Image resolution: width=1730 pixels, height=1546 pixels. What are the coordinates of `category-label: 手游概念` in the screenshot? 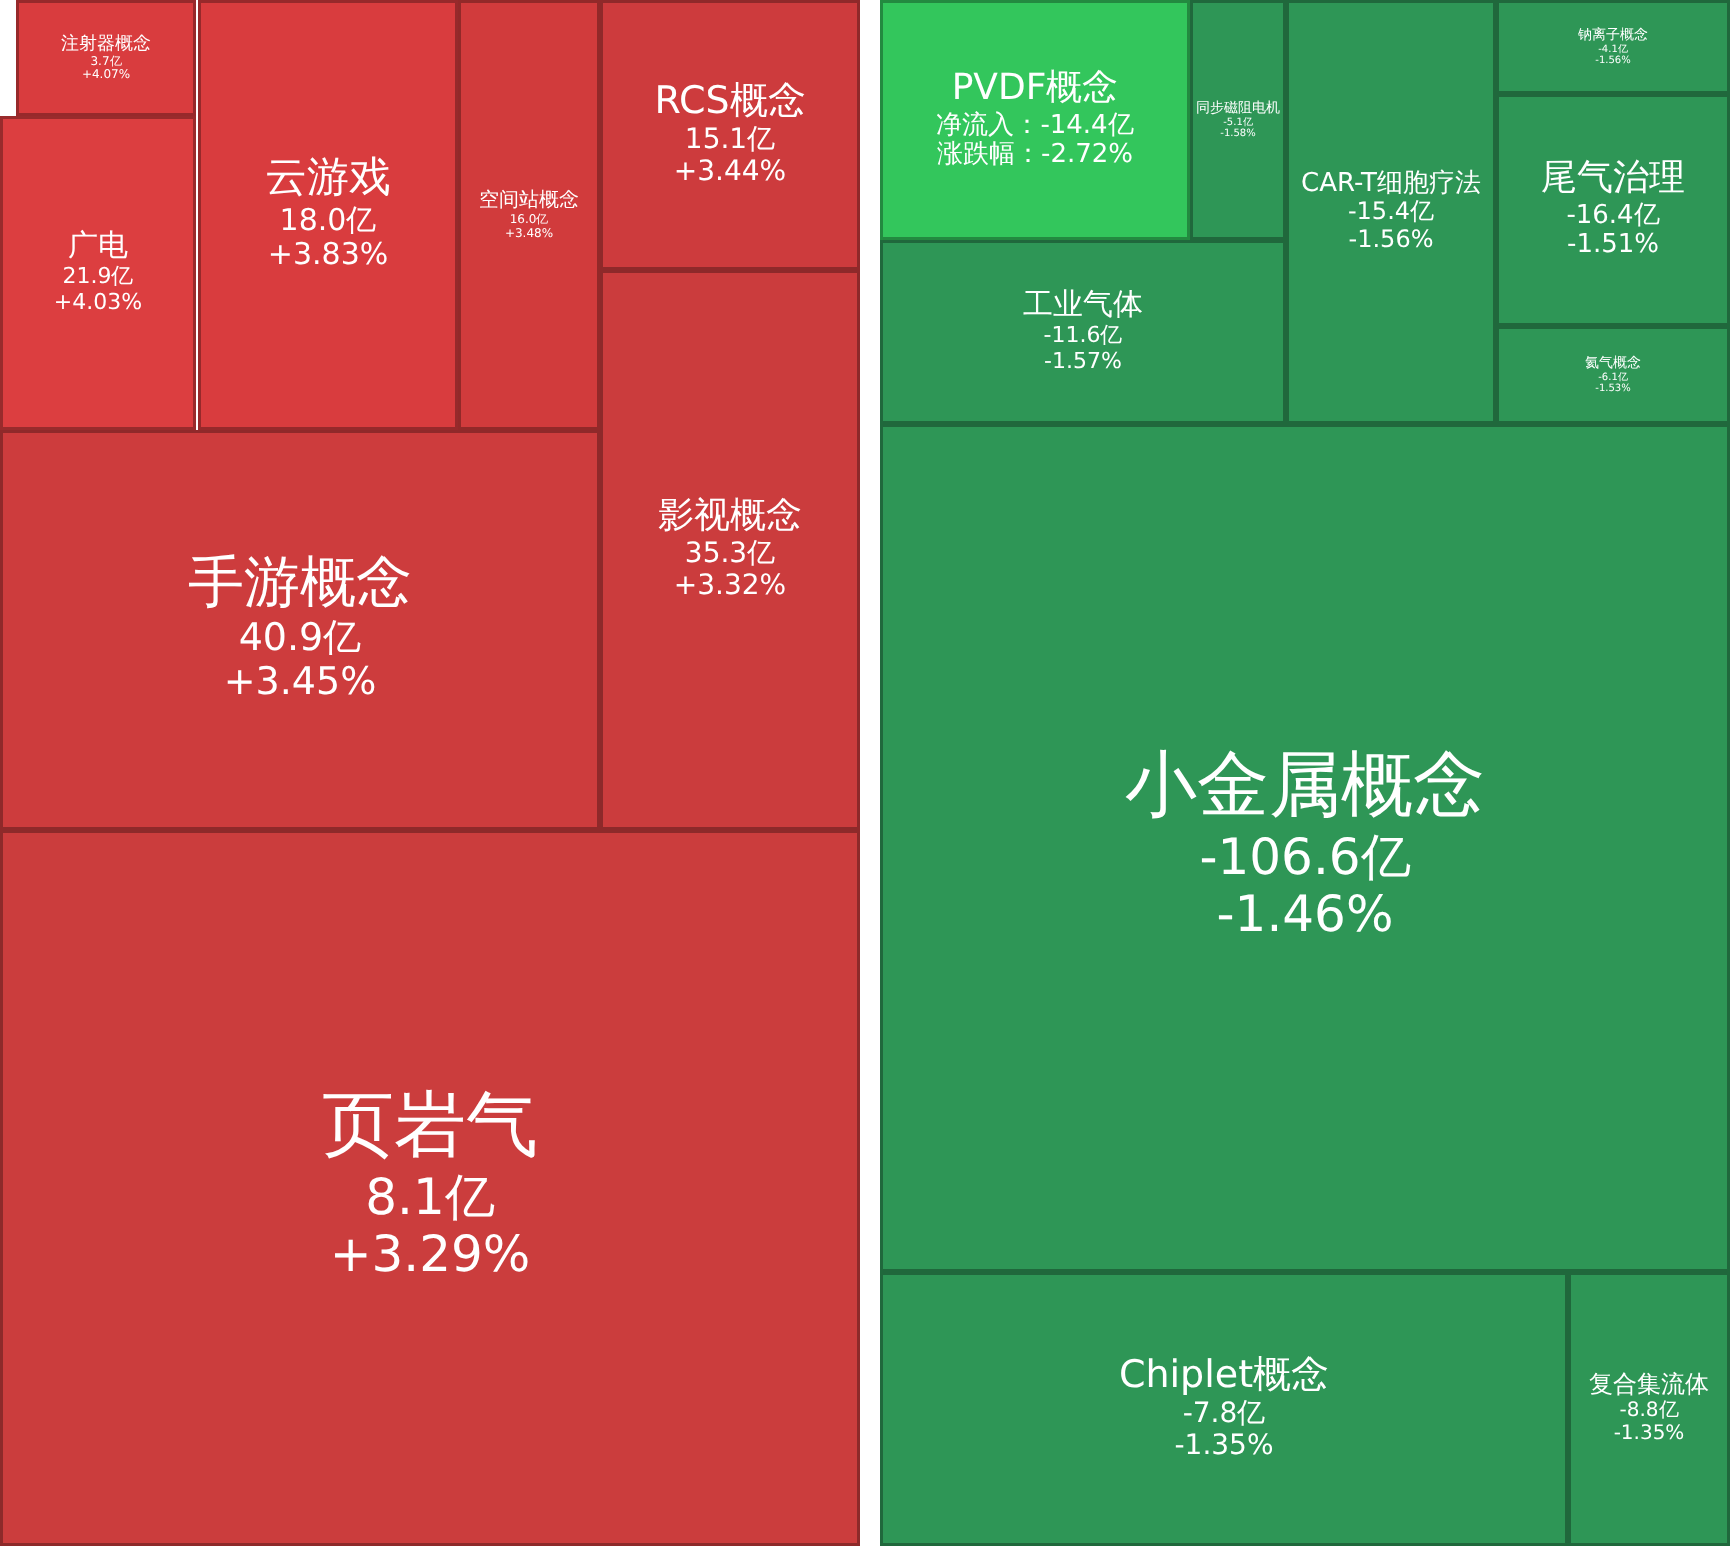 It's located at (300, 581).